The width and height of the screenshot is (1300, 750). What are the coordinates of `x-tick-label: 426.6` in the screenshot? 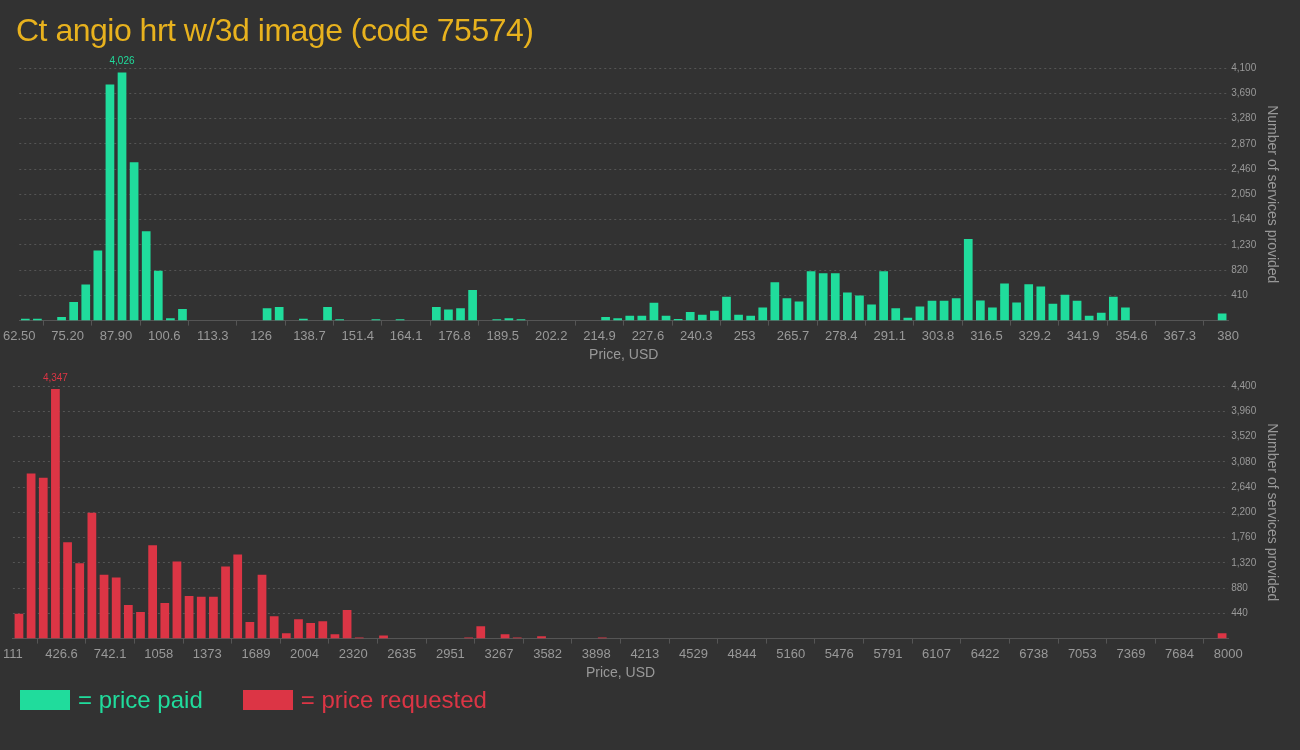 It's located at (61, 653).